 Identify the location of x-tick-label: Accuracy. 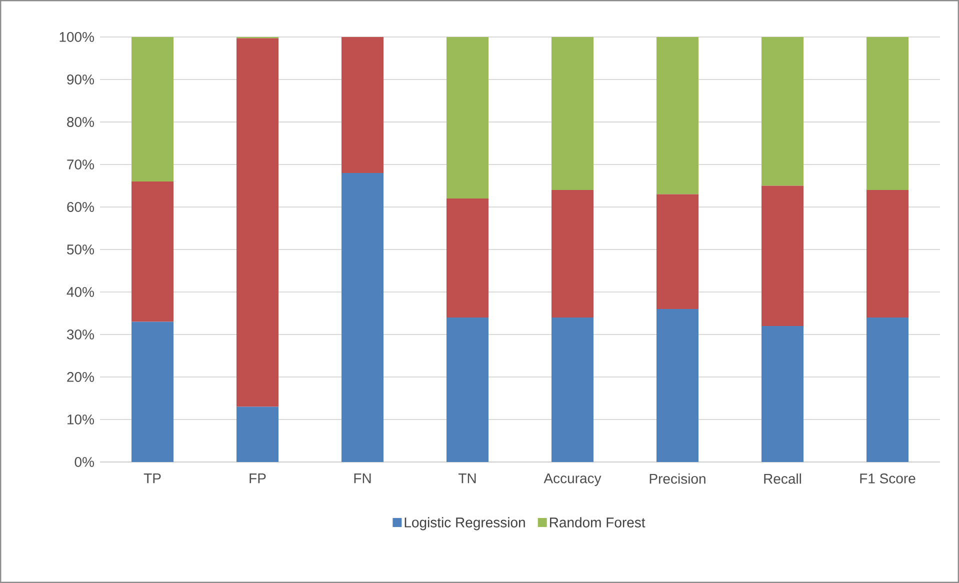
(573, 480).